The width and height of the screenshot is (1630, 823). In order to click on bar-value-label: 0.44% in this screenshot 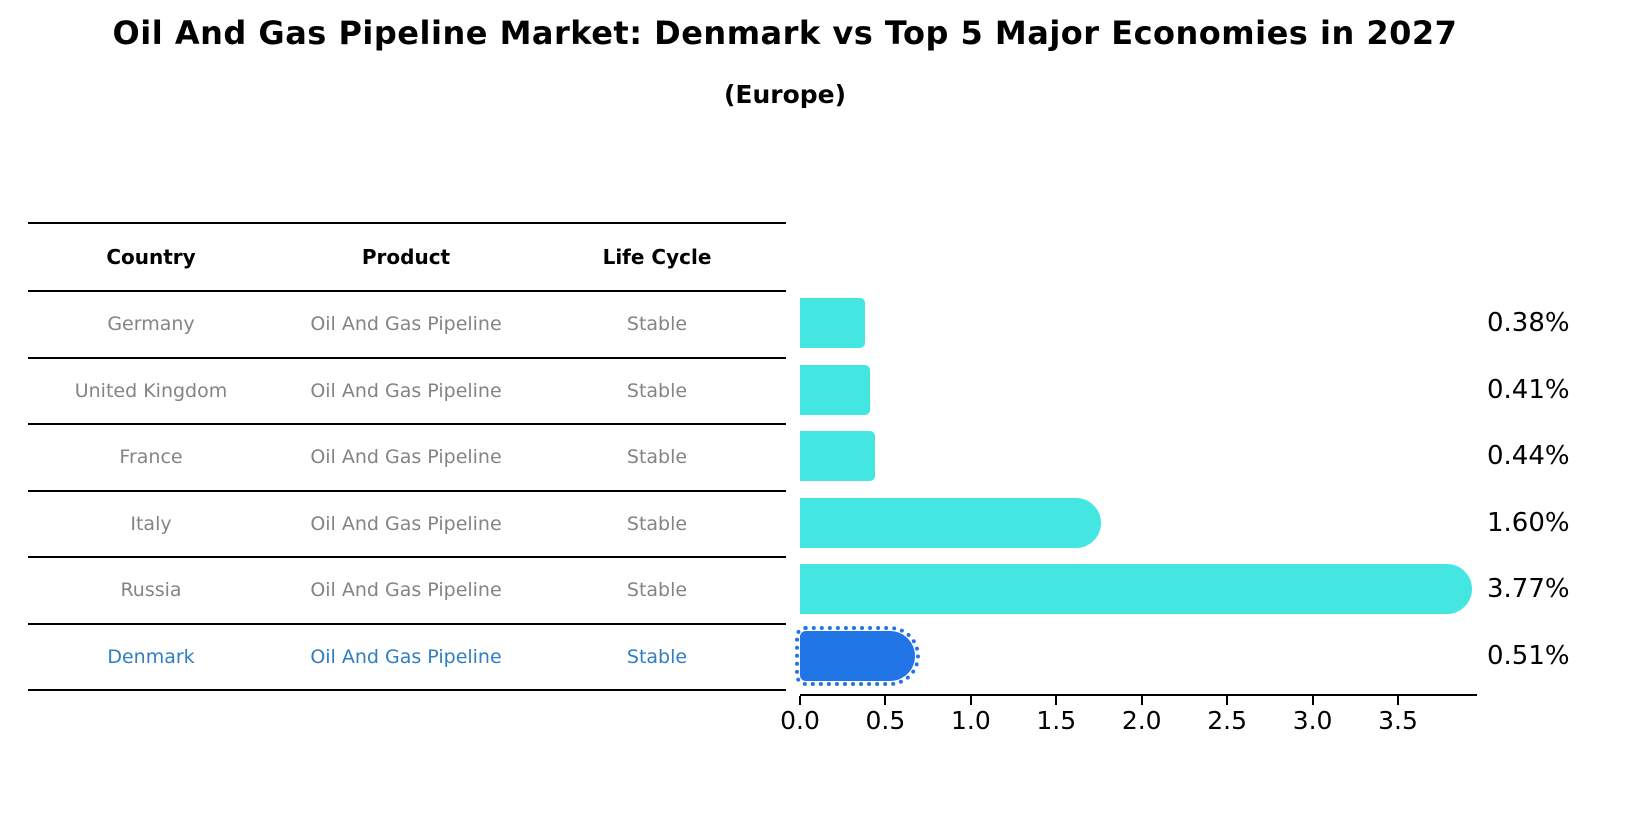, I will do `click(1528, 456)`.